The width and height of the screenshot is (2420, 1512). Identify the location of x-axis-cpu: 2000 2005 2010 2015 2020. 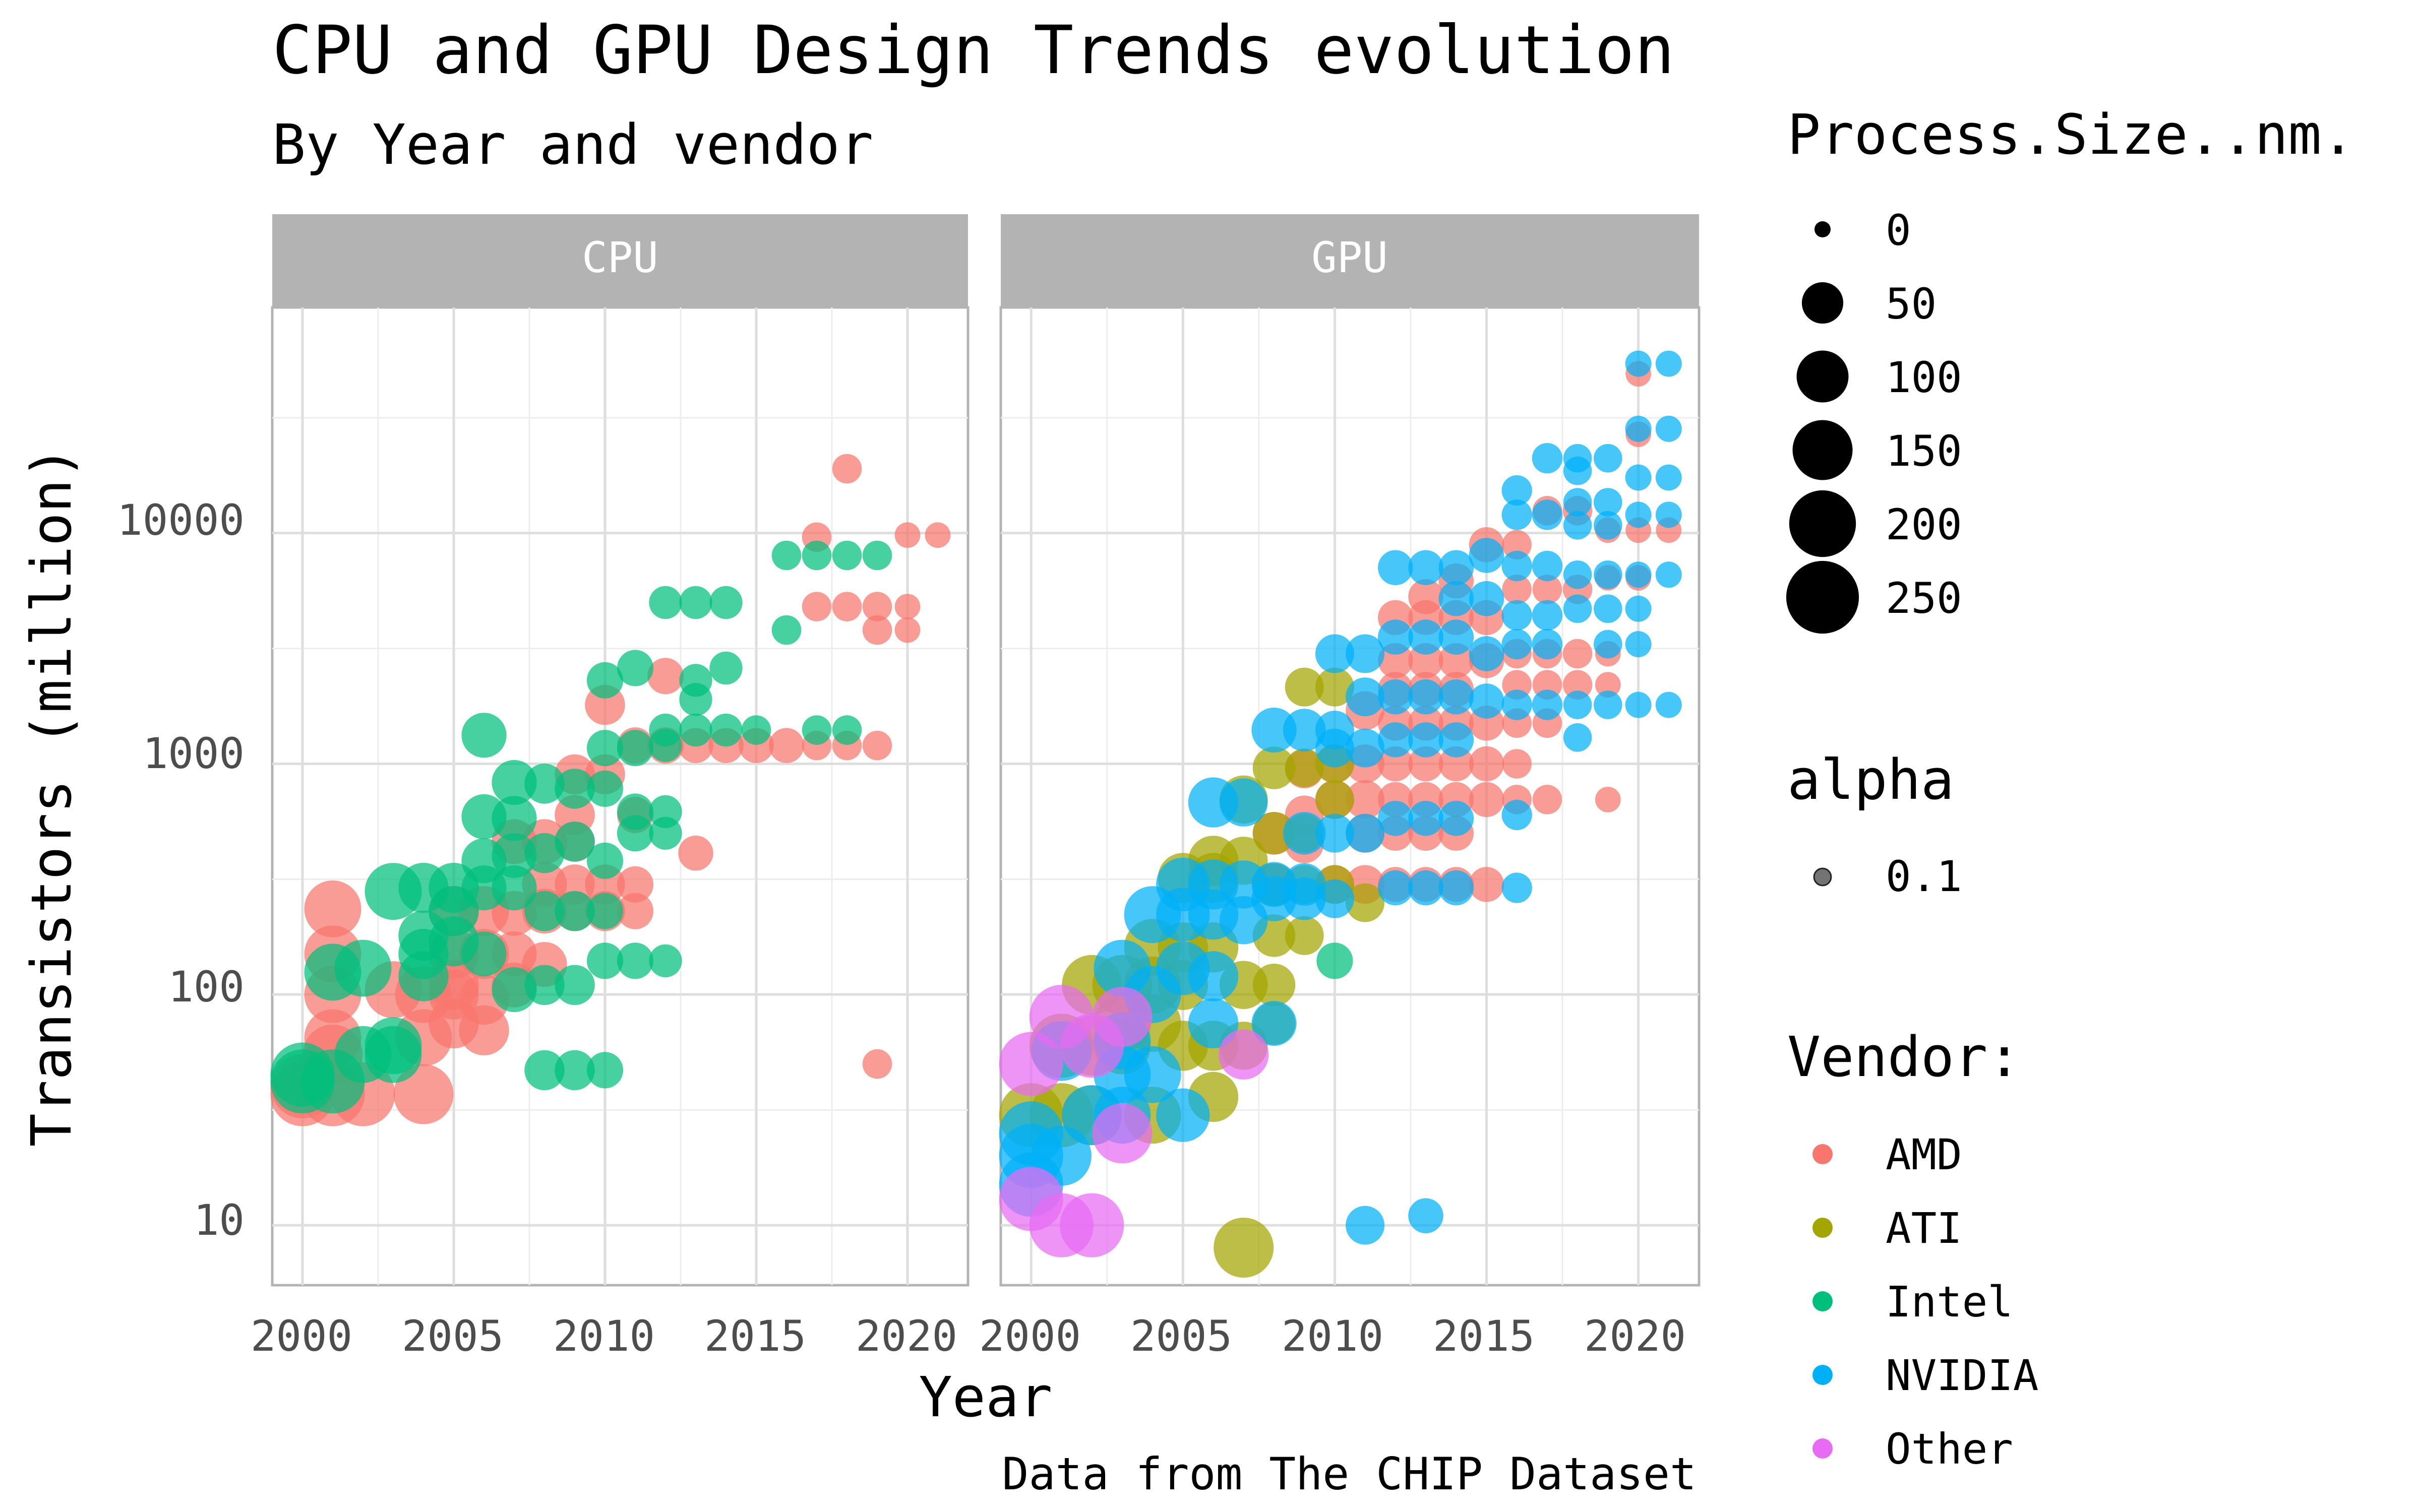
(604, 1336).